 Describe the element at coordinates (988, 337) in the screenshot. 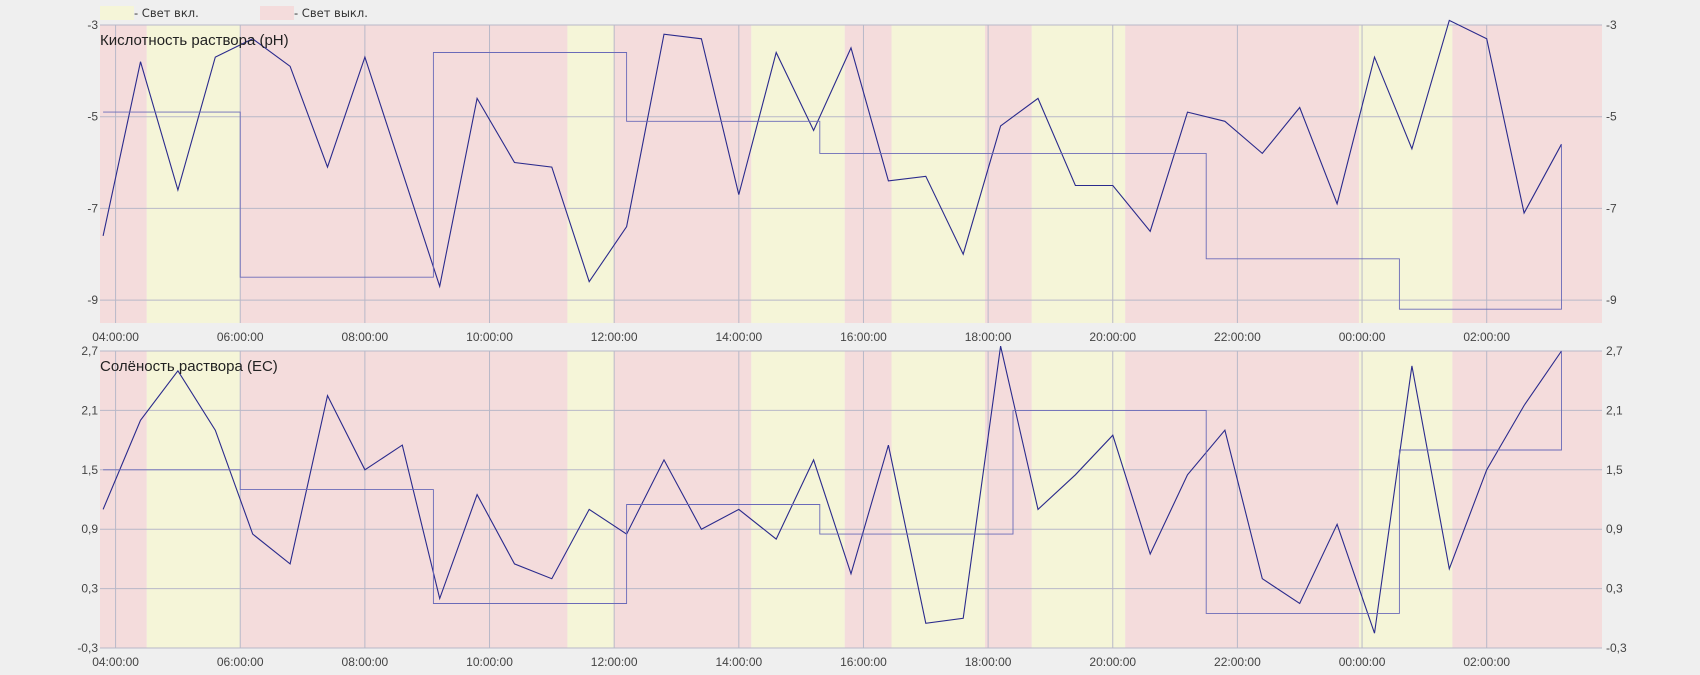

I see `chart1-x-tick-label: 18:00:00` at that location.